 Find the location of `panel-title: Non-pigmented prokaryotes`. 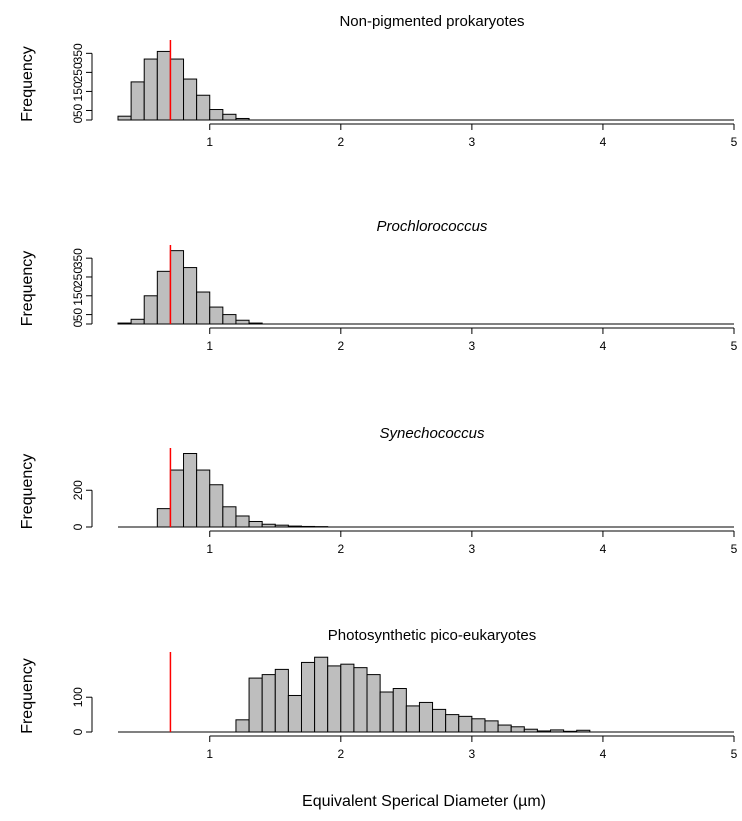

panel-title: Non-pigmented prokaryotes is located at coordinates (431, 21).